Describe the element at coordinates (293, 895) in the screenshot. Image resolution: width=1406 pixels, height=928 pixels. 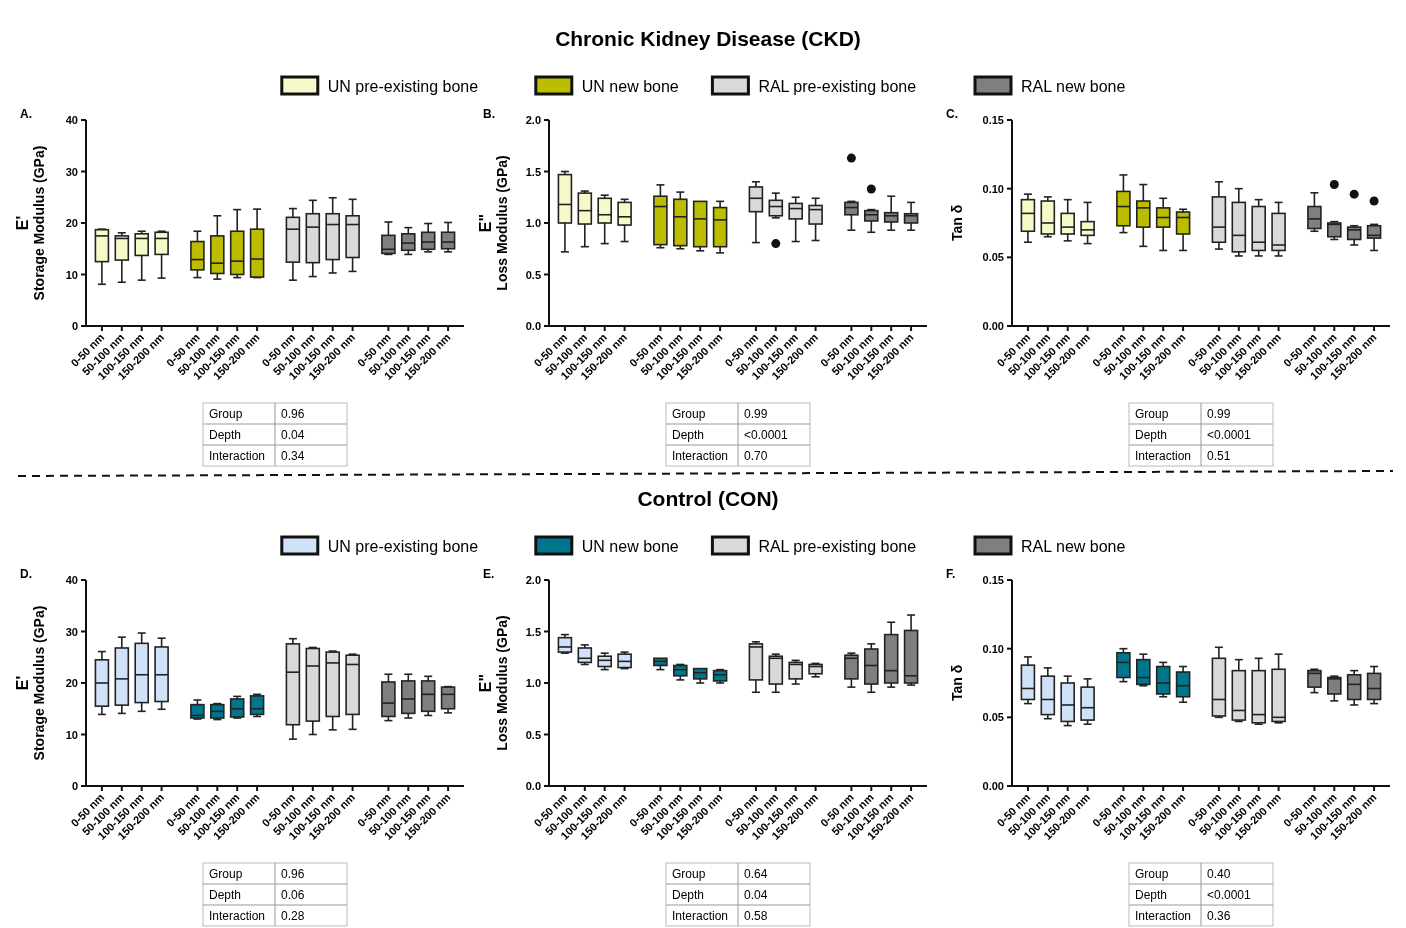
I see `text: 0.06` at that location.